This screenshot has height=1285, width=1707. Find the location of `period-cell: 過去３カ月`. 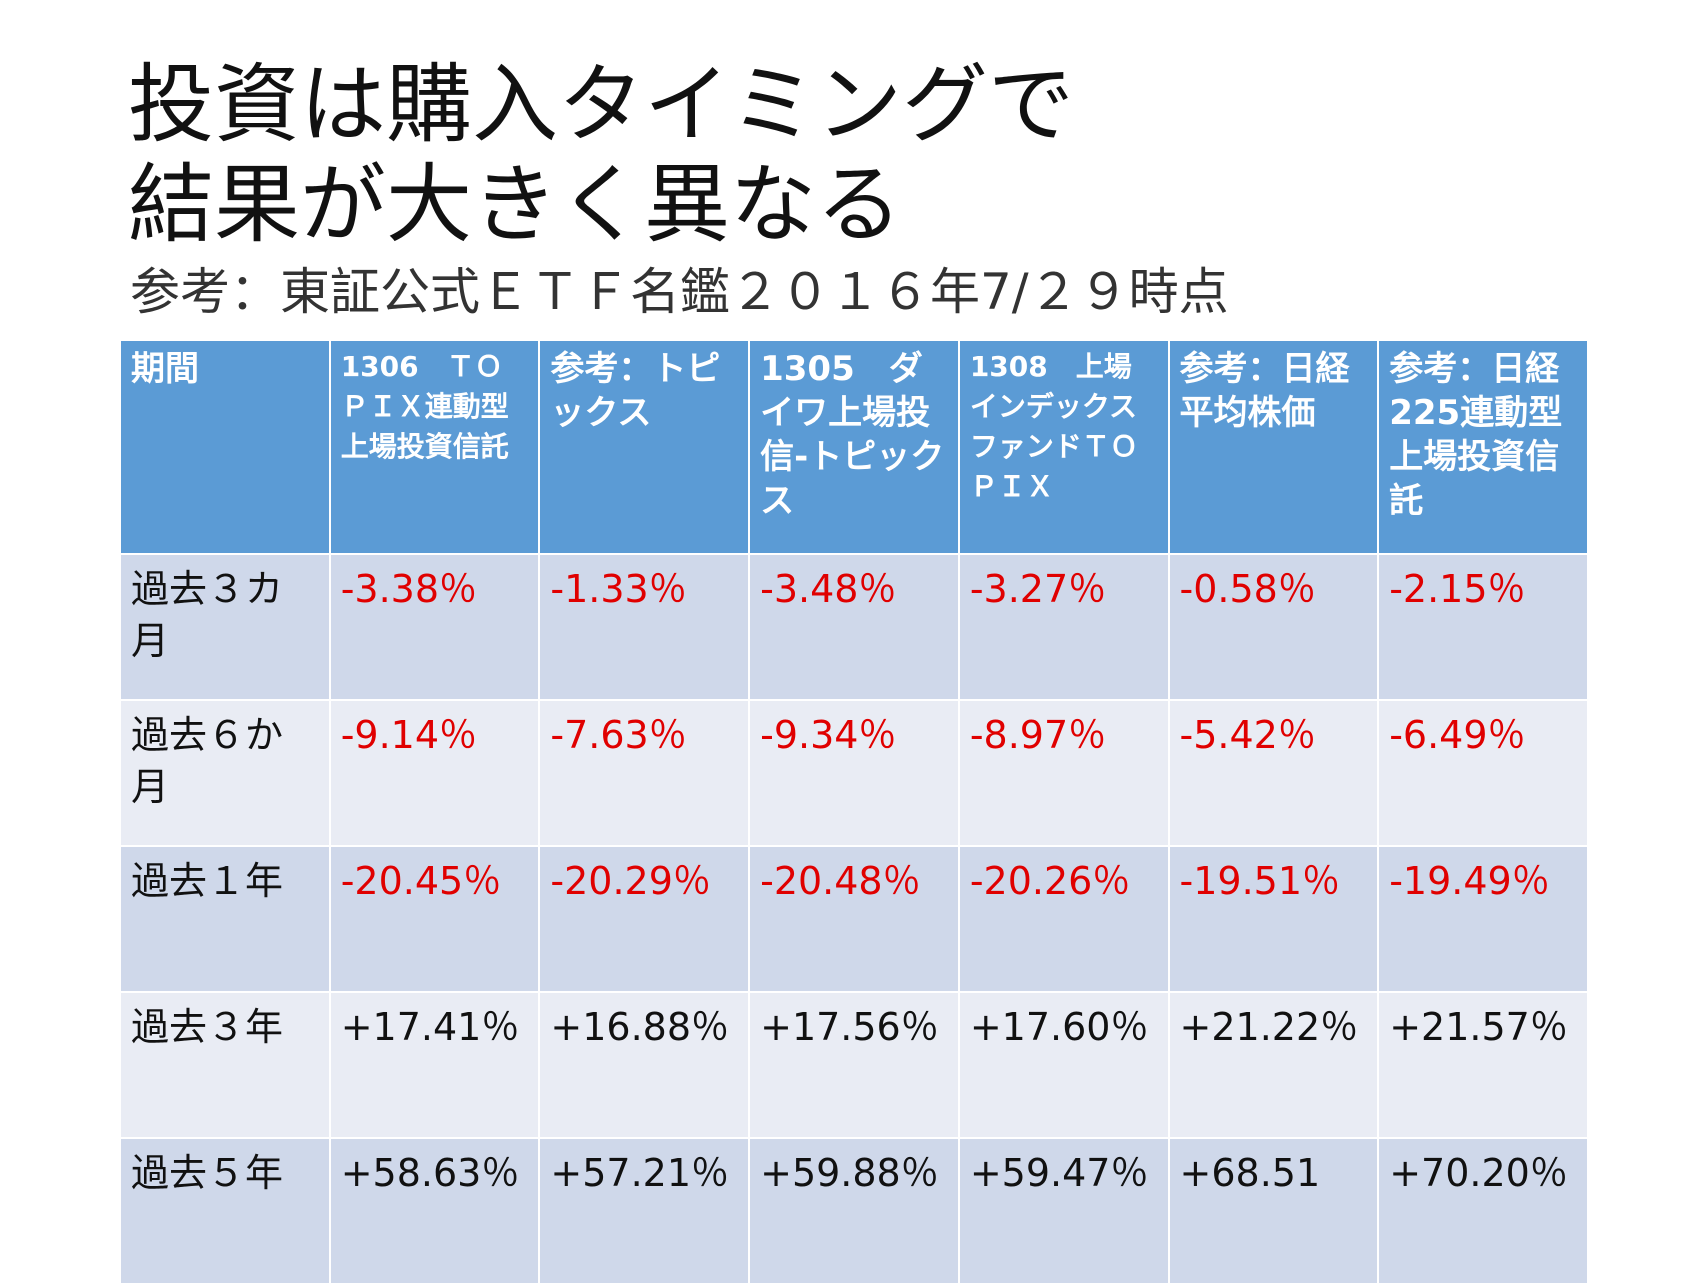

period-cell: 過去３カ月 is located at coordinates (225, 627).